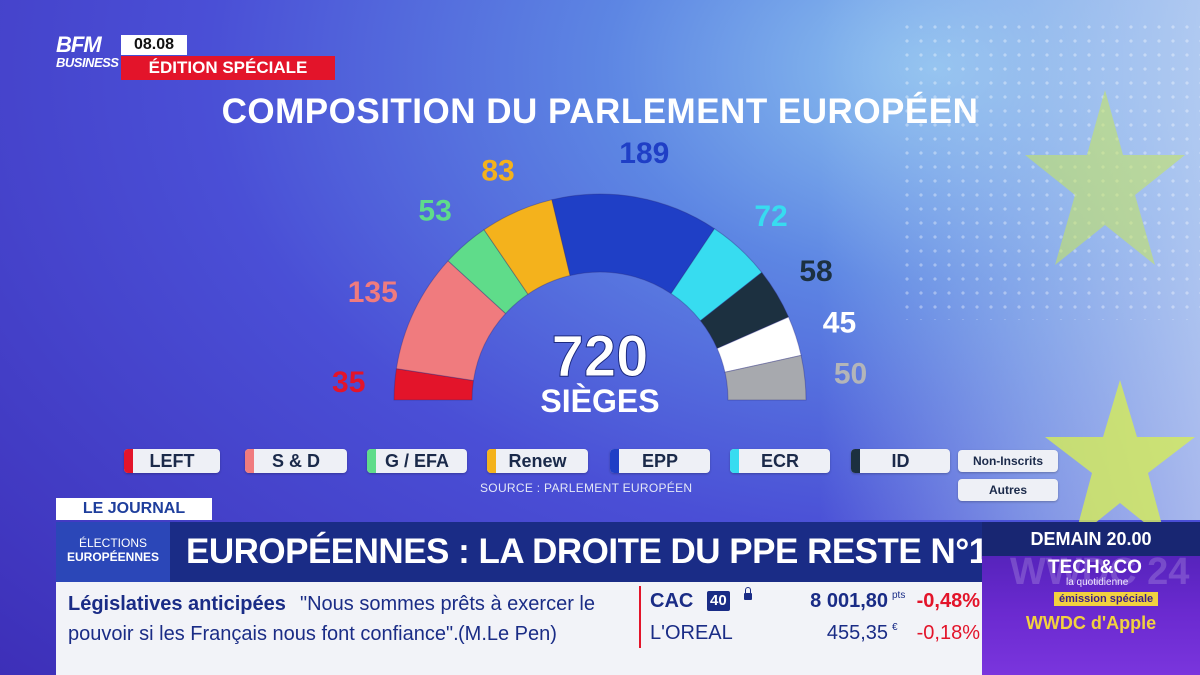 This screenshot has width=1200, height=675. I want to click on seat-count-label: 72, so click(770, 216).